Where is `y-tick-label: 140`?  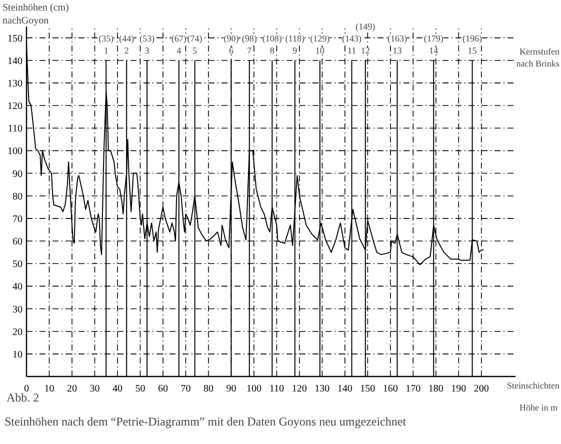 y-tick-label: 140 is located at coordinates (15, 61).